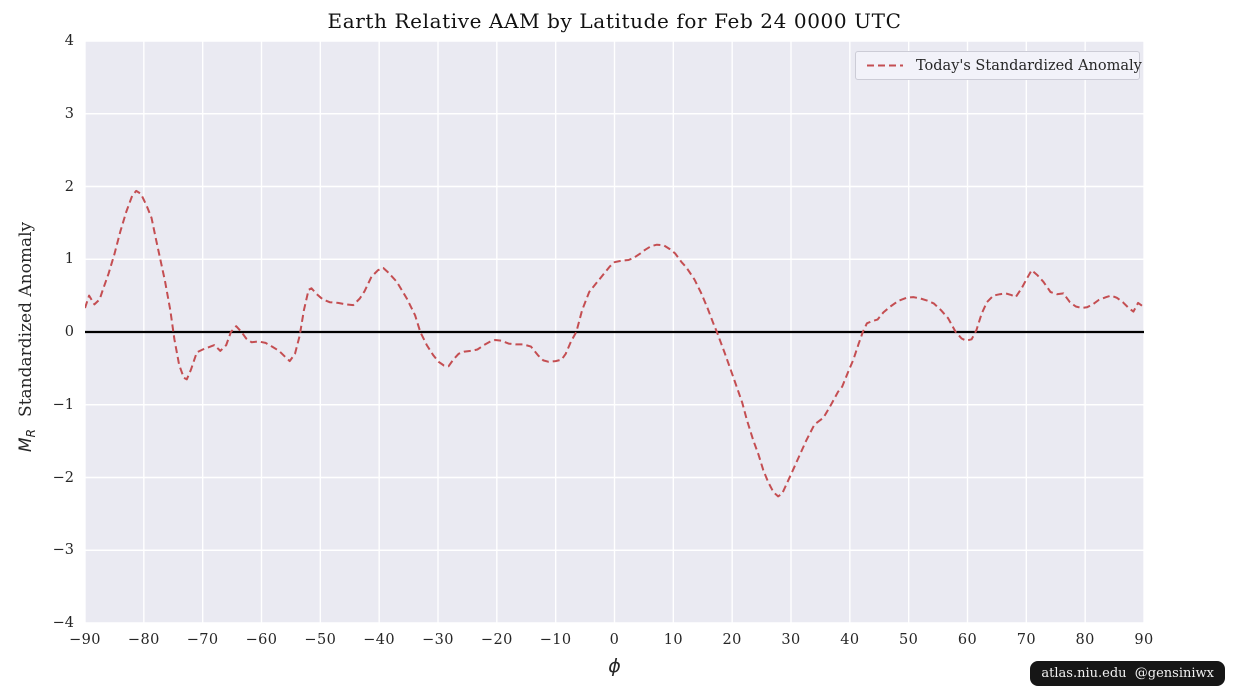 The width and height of the screenshot is (1246, 700). I want to click on y-tick-label: −4, so click(63, 623).